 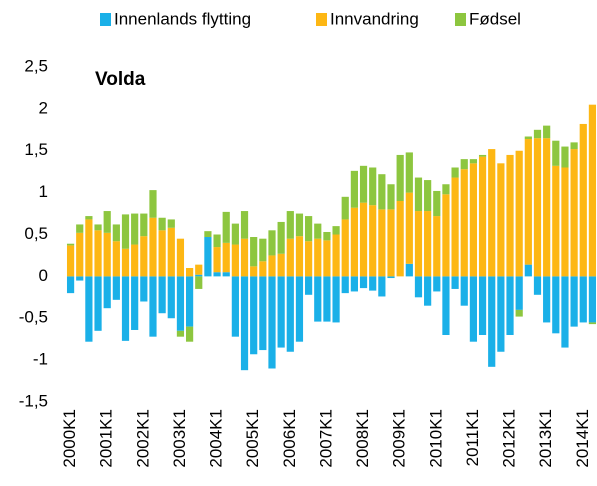 I want to click on legend-label: Innvandring, so click(x=374, y=18).